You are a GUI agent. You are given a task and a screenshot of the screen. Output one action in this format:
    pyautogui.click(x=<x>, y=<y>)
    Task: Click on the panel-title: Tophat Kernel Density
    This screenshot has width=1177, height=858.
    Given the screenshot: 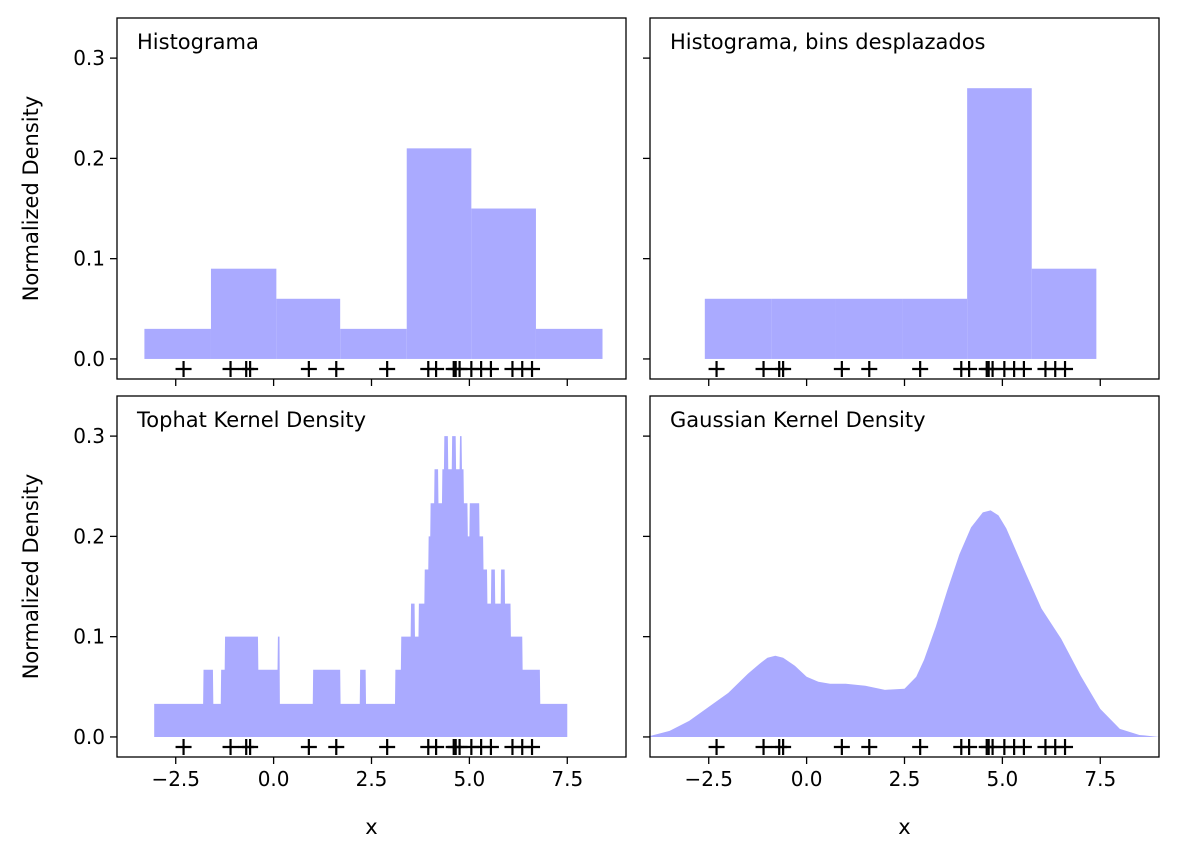 What is the action you would take?
    pyautogui.click(x=251, y=420)
    